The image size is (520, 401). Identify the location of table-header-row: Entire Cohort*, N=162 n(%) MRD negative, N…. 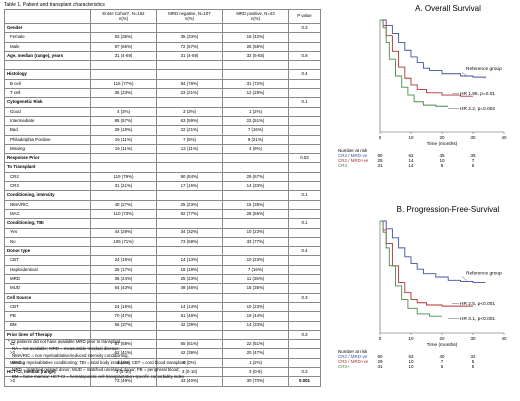
(162, 16).